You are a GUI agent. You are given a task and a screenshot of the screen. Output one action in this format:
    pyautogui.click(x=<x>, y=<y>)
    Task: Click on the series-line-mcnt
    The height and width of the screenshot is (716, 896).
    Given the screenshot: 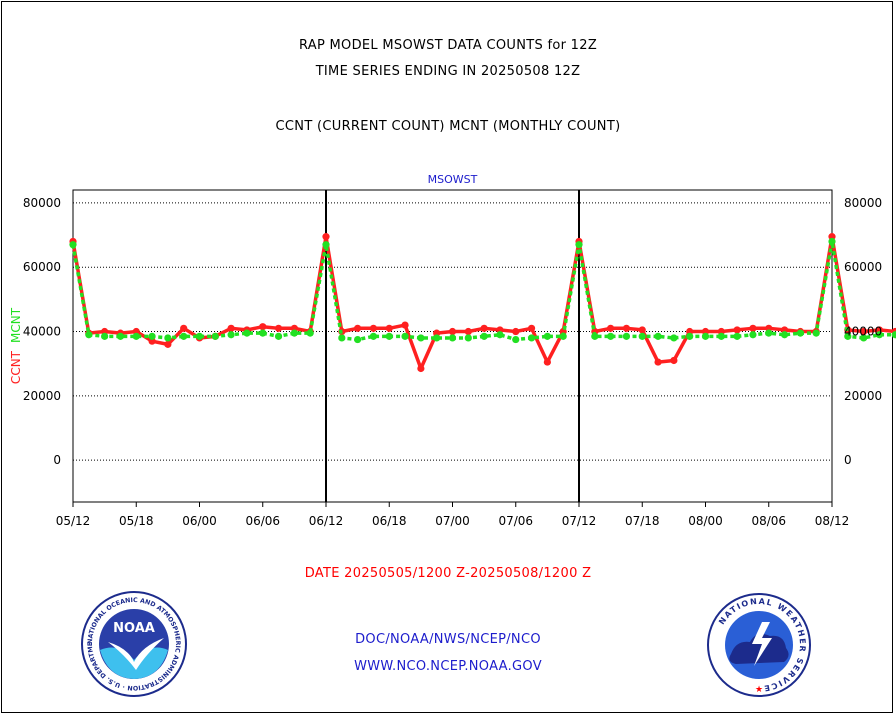 What is the action you would take?
    pyautogui.click(x=483, y=290)
    